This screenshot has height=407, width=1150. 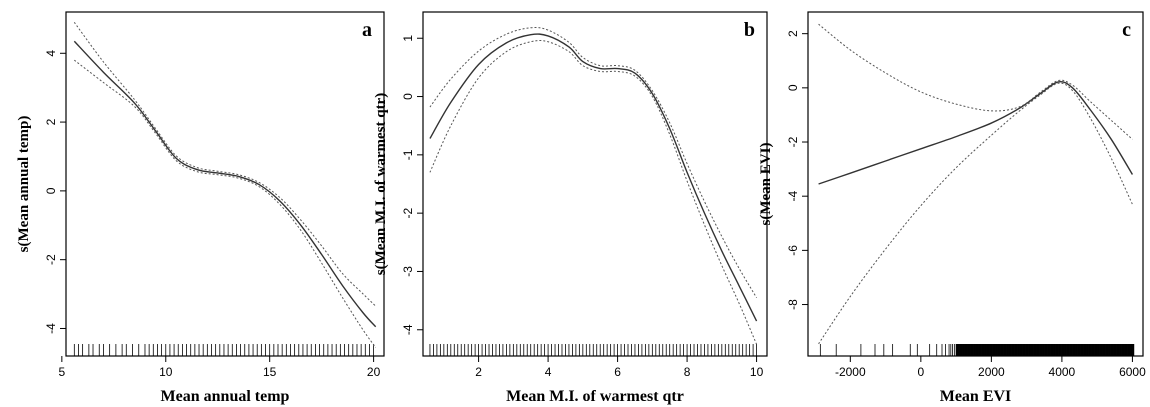 What do you see at coordinates (61, 372) in the screenshot?
I see `x-tick-label: 5` at bounding box center [61, 372].